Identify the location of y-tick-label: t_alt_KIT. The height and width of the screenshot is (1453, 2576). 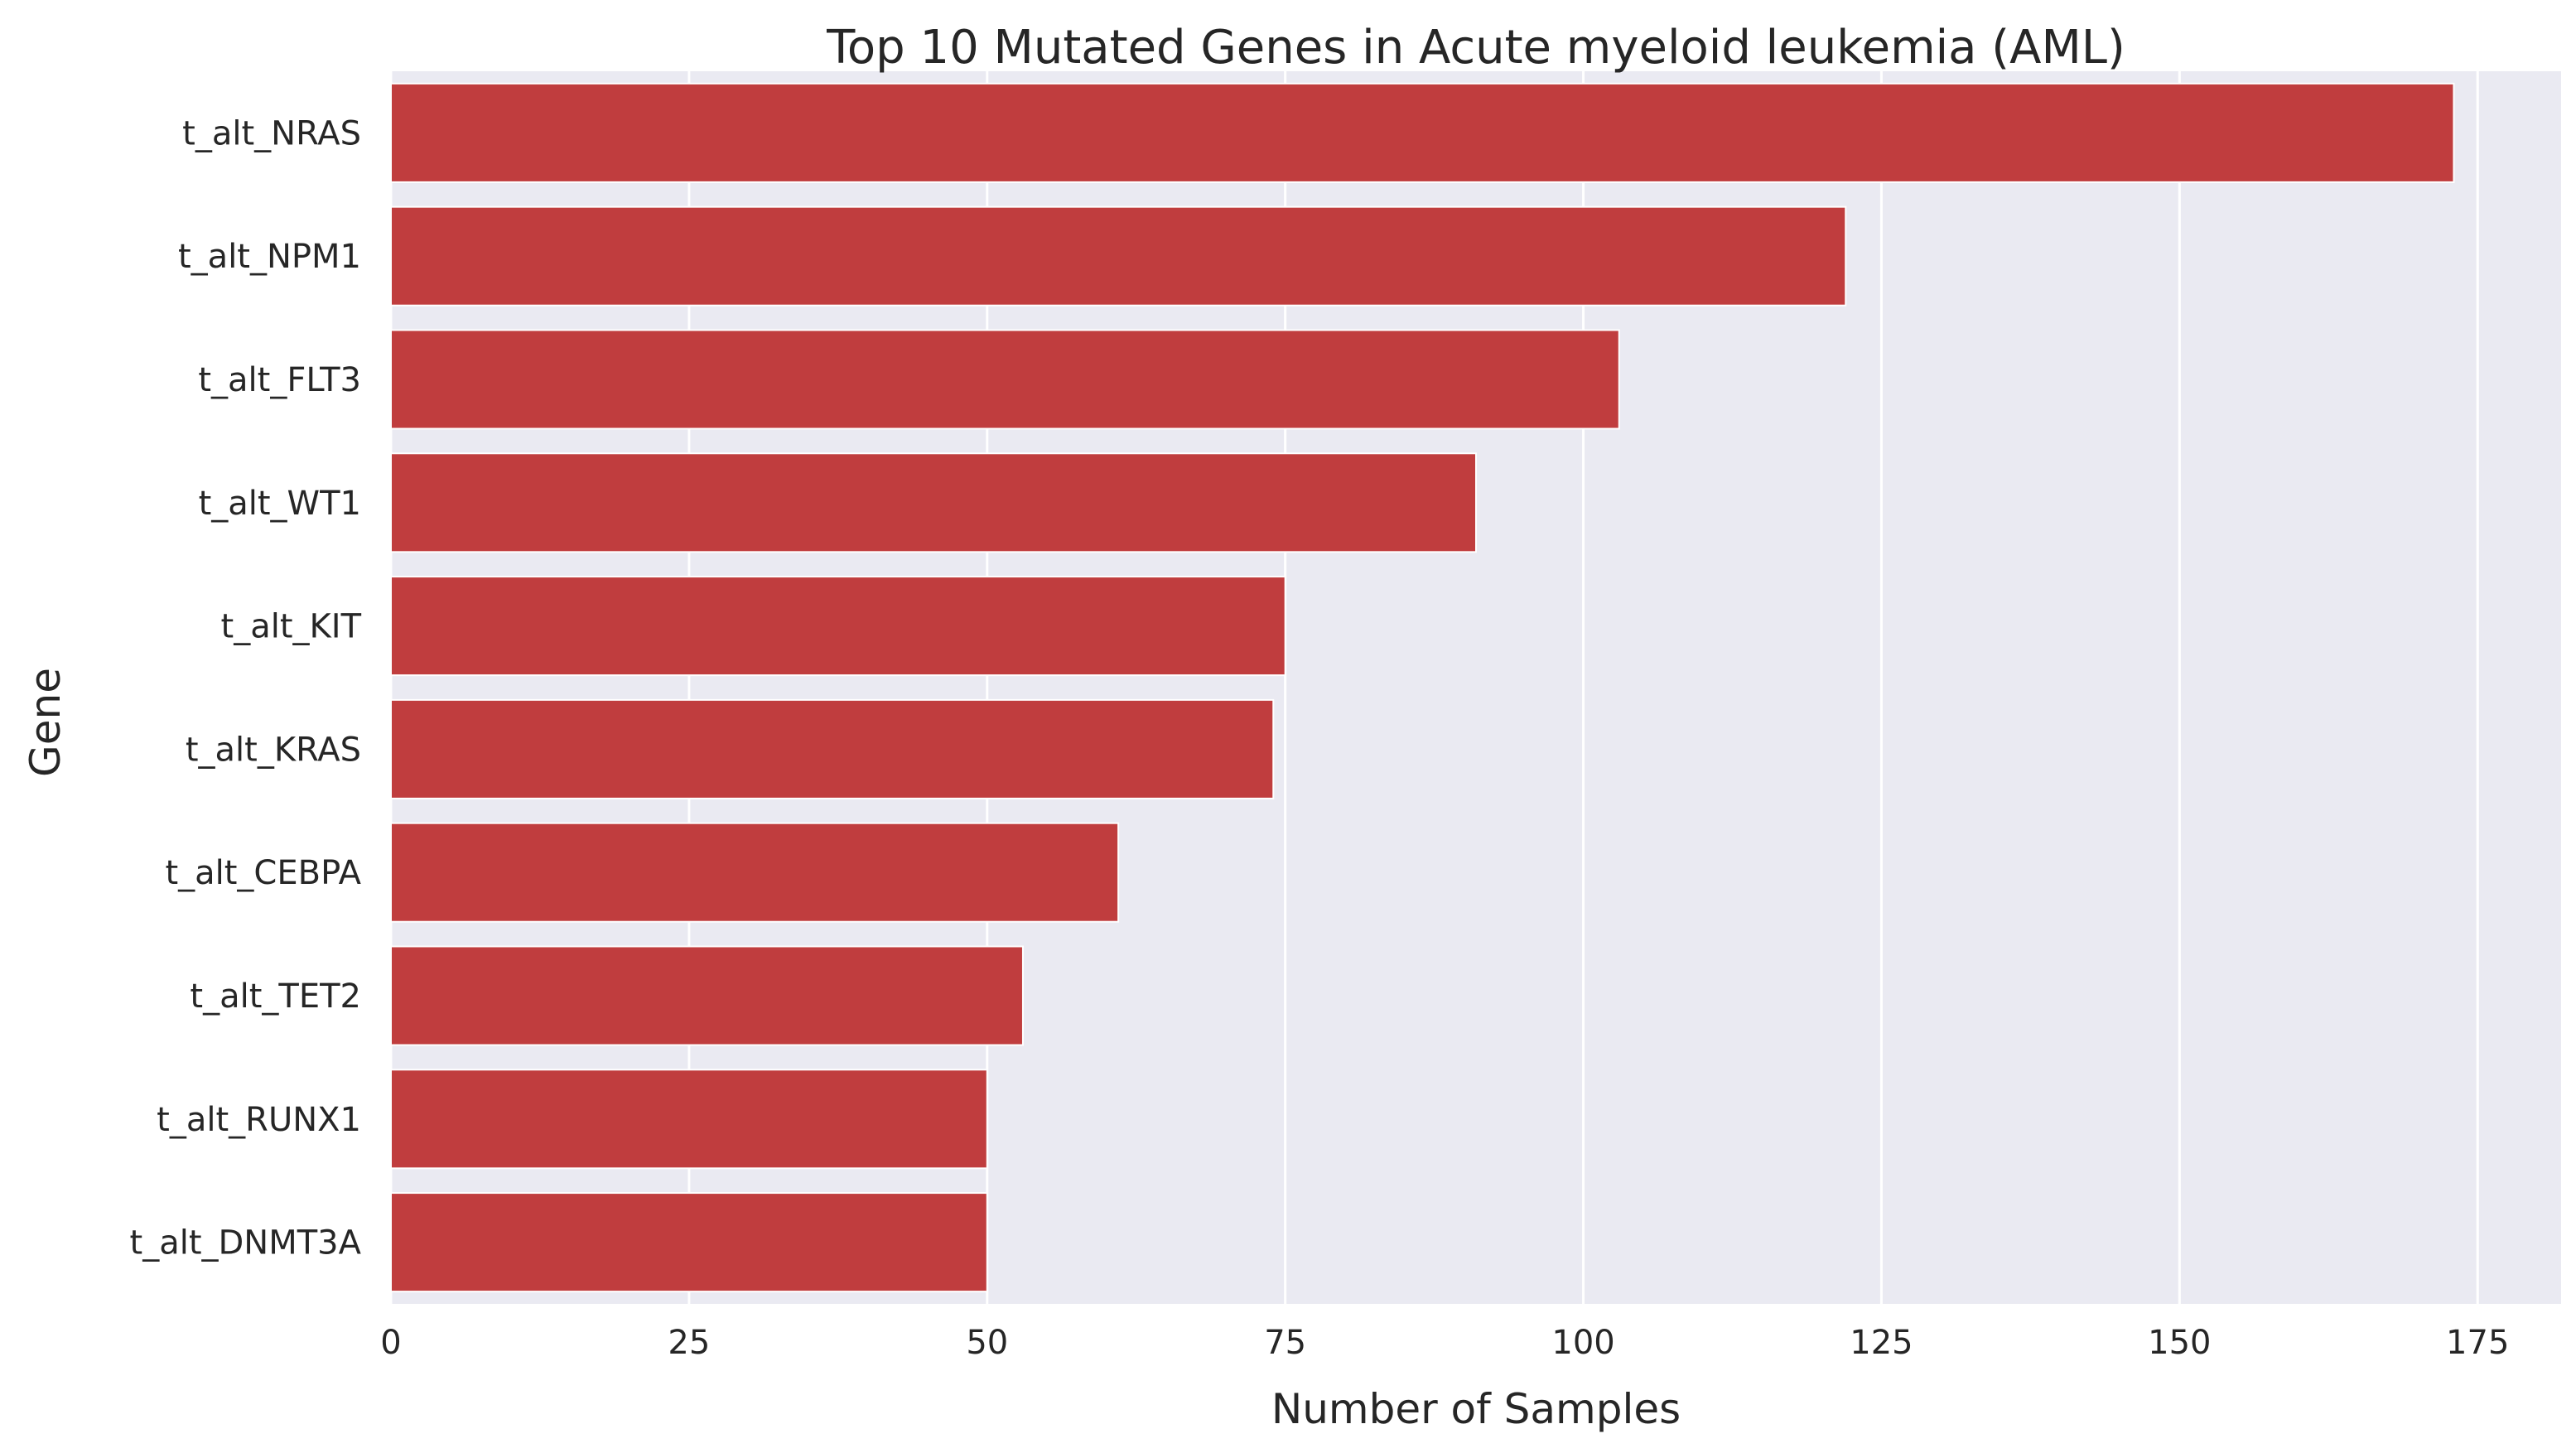
(291, 627).